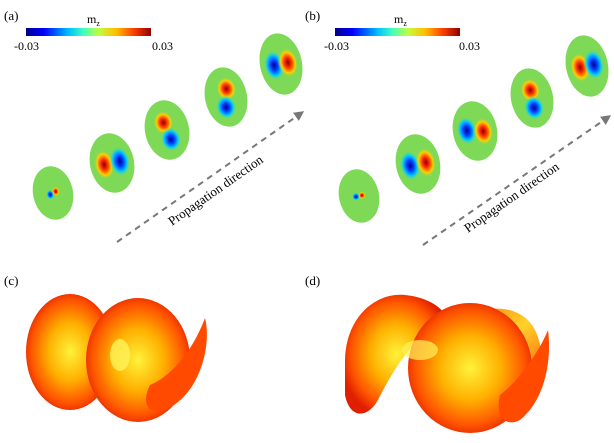 The image size is (614, 443). Describe the element at coordinates (312, 15) in the screenshot. I see `panel-label-b: (b)` at that location.